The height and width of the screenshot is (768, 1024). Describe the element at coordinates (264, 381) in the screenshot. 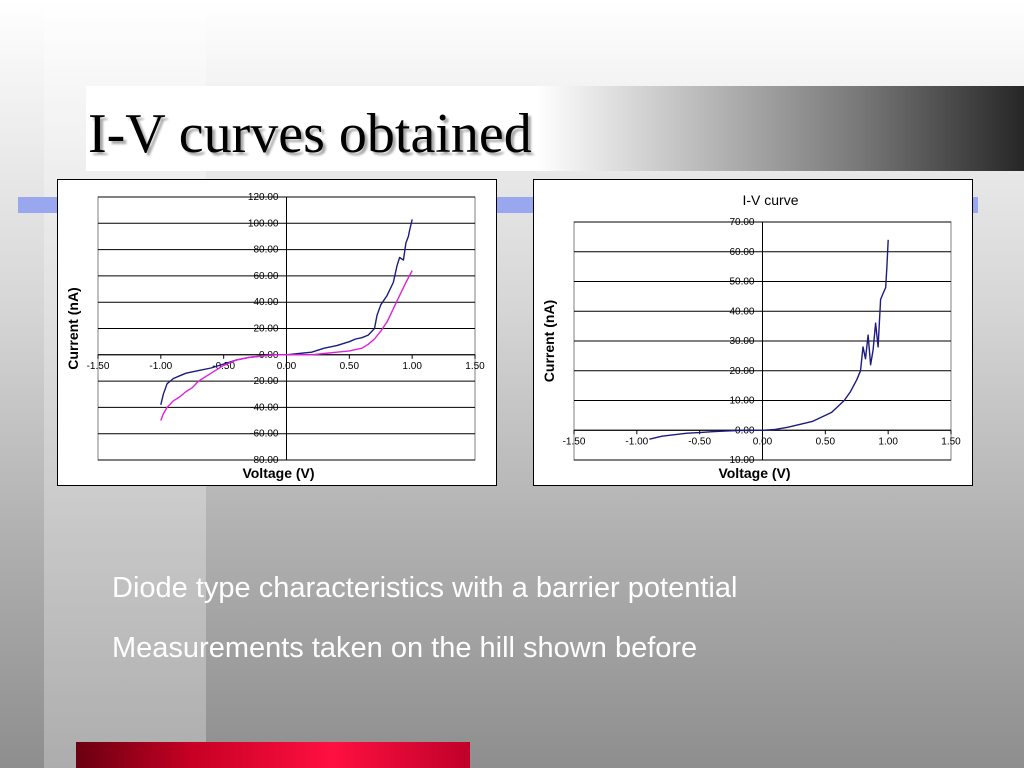

I see `y-tick-label: -20.00` at that location.